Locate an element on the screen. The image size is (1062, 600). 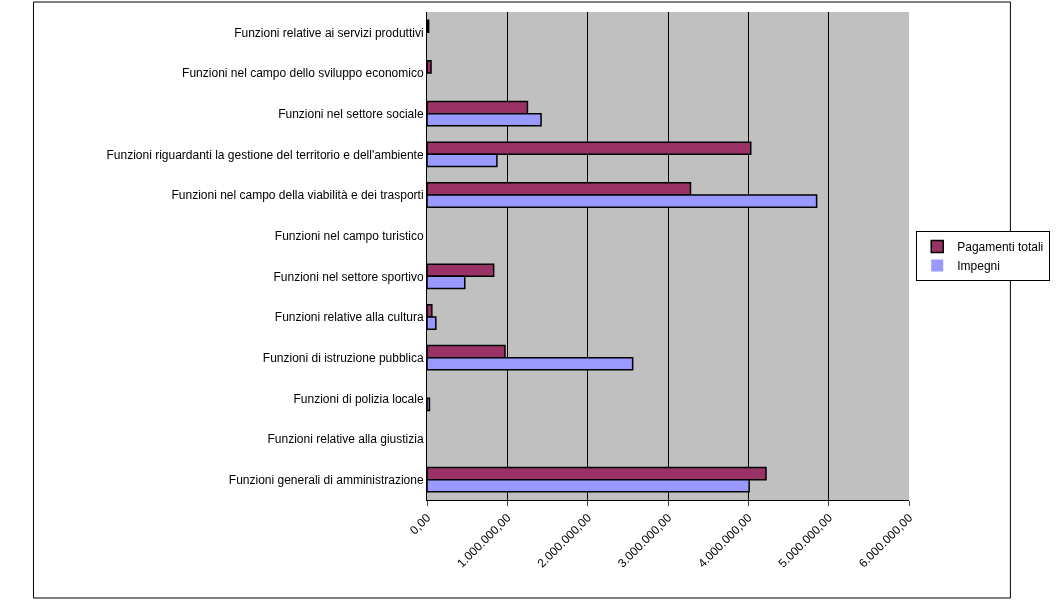
legend-label: Impegni is located at coordinates (978, 266).